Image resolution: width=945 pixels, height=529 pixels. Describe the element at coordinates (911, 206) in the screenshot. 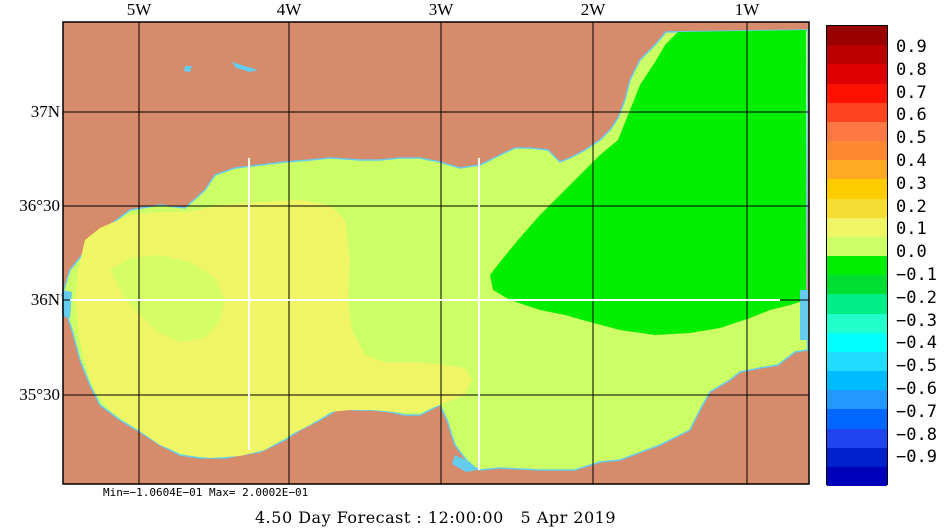

I see `colorbar-tick-label: 0.2` at that location.